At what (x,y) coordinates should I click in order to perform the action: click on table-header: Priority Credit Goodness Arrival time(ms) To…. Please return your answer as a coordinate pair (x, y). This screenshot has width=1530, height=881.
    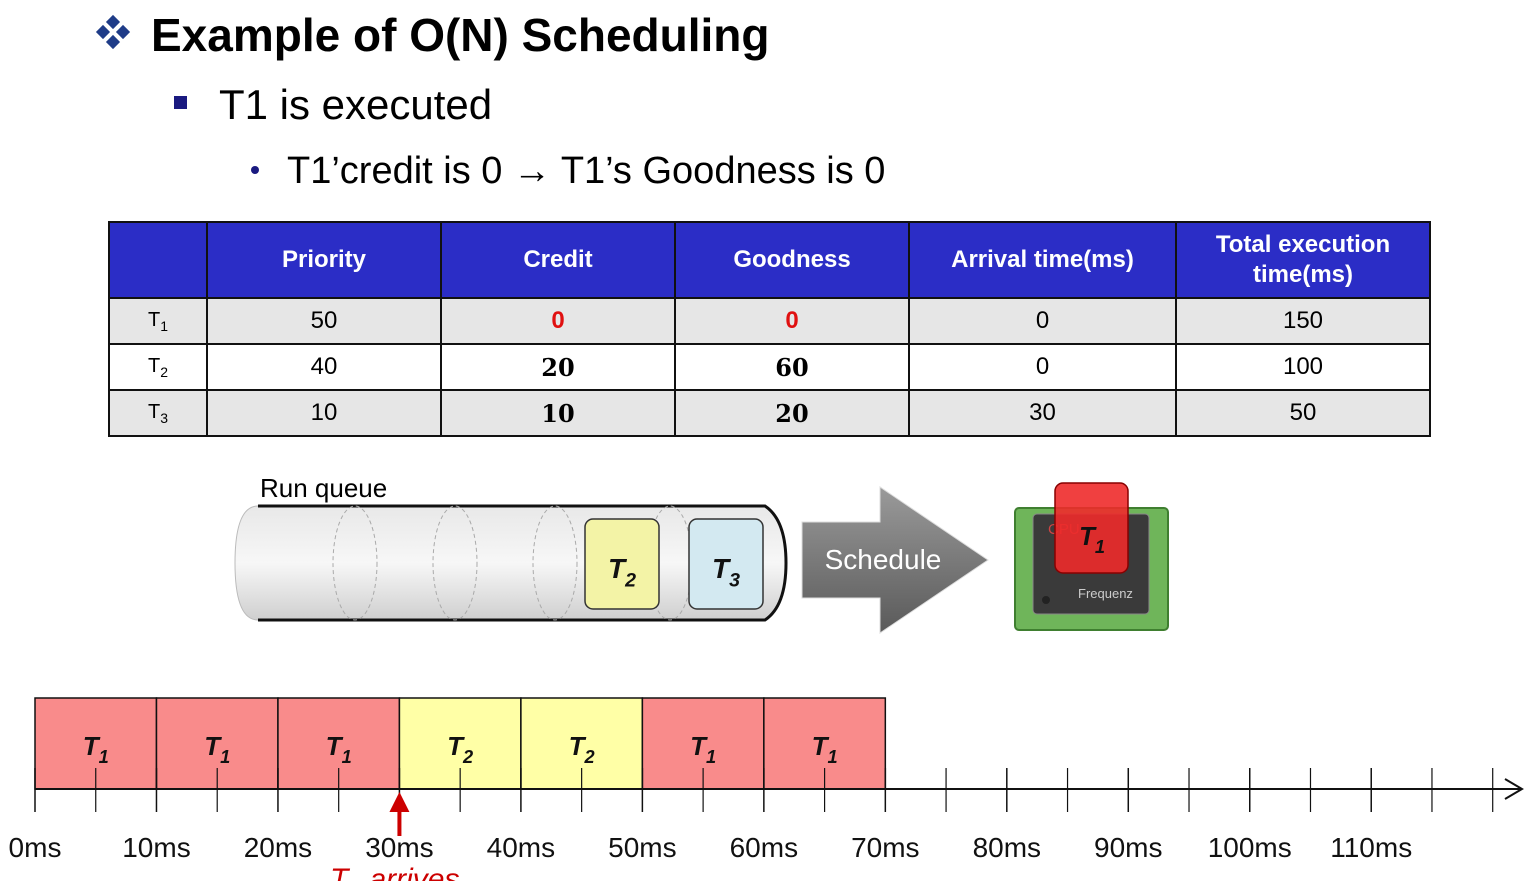
    Looking at the image, I should click on (769, 260).